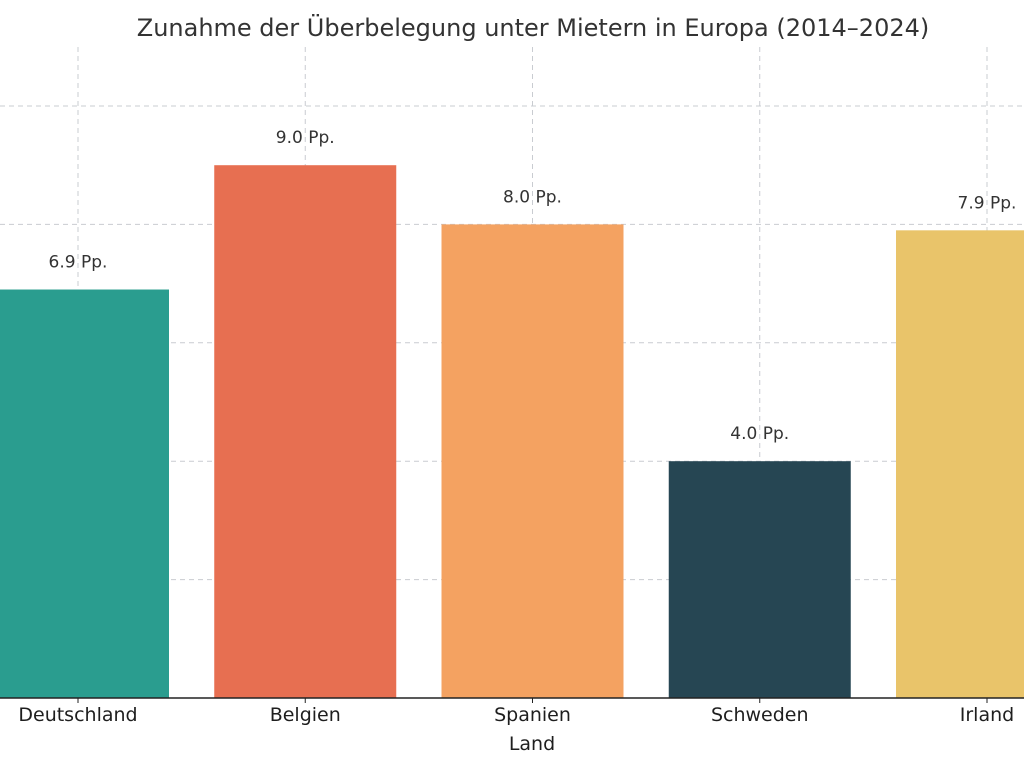 This screenshot has width=1024, height=768. Describe the element at coordinates (305, 715) in the screenshot. I see `x-tick-label: Belgien` at that location.